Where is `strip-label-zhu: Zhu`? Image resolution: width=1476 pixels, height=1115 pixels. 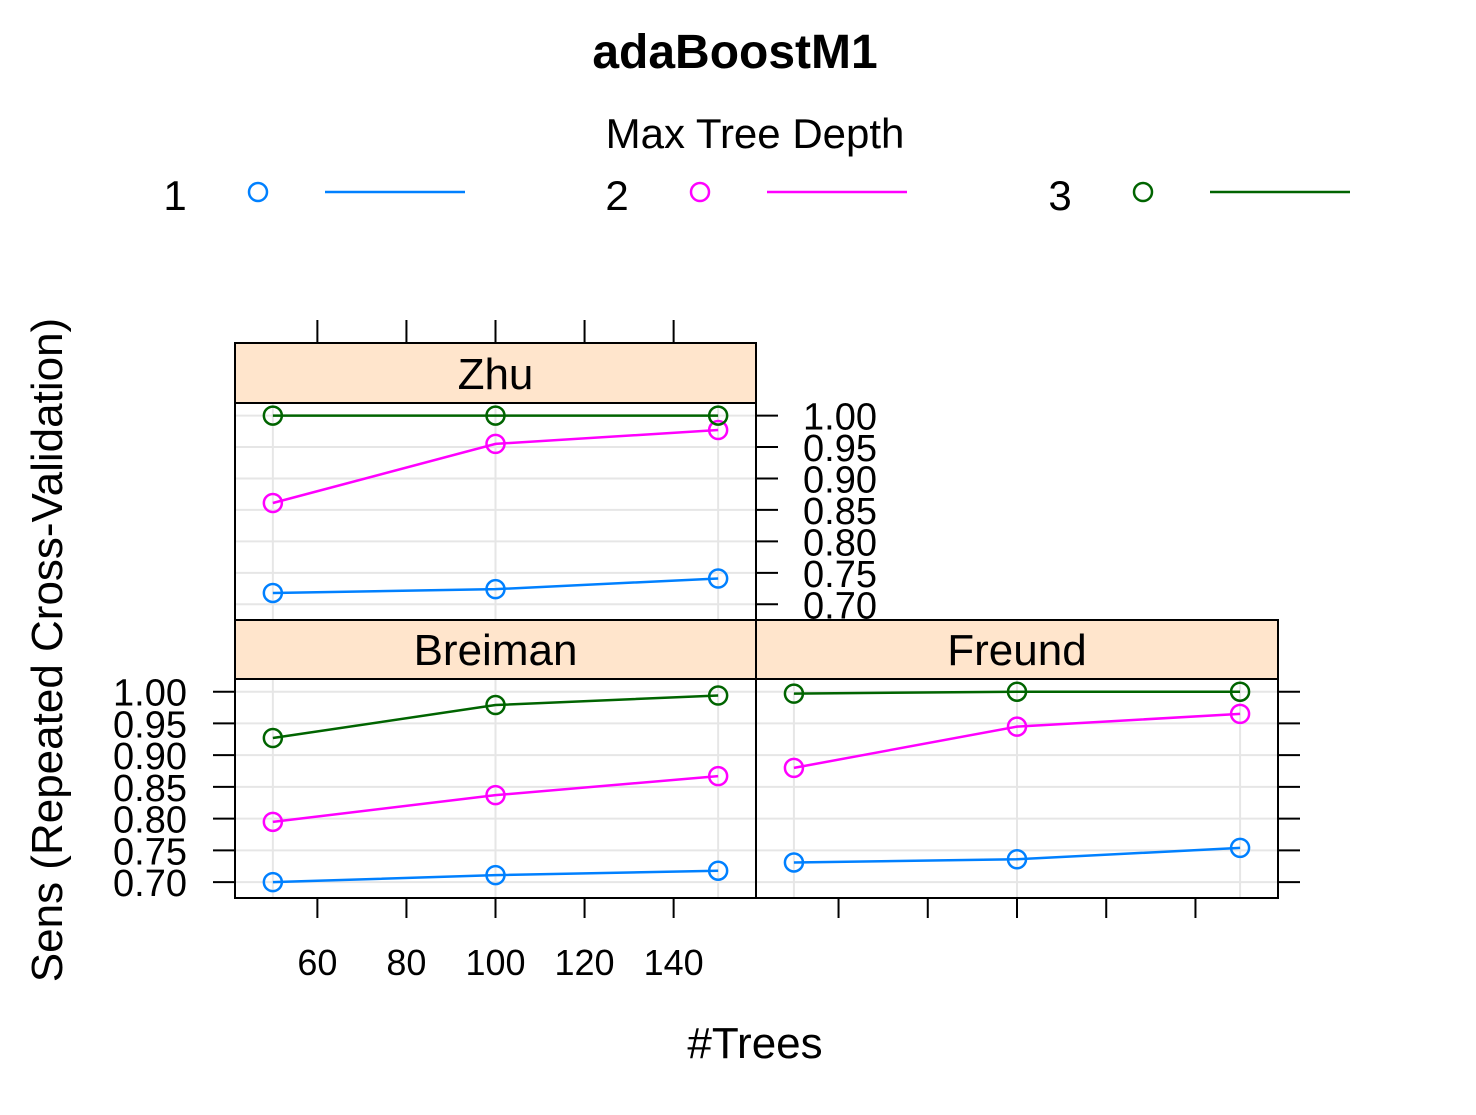 strip-label-zhu: Zhu is located at coordinates (496, 374).